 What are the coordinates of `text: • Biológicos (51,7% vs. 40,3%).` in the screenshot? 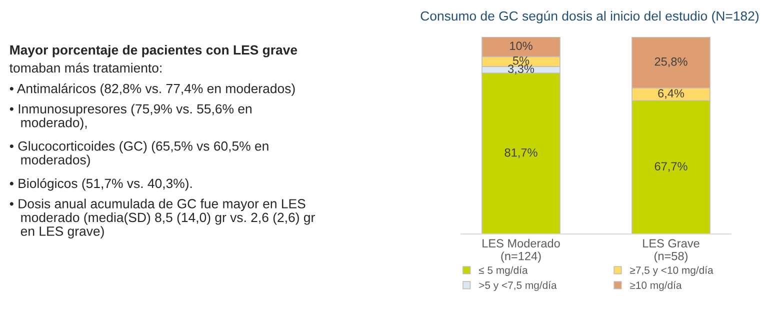 It's located at (101, 184).